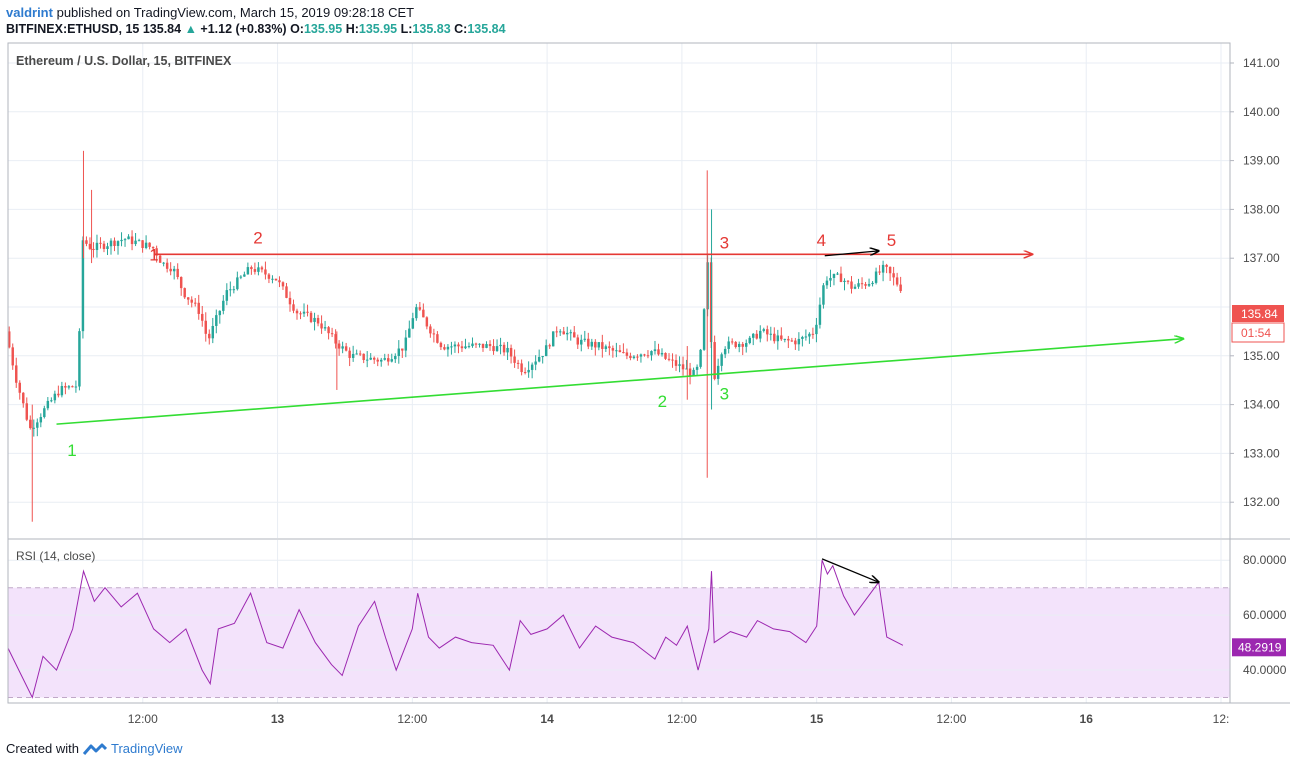  Describe the element at coordinates (73, 29) in the screenshot. I see `symbol-name: BITFINEX:ETHUSD, 15` at that location.